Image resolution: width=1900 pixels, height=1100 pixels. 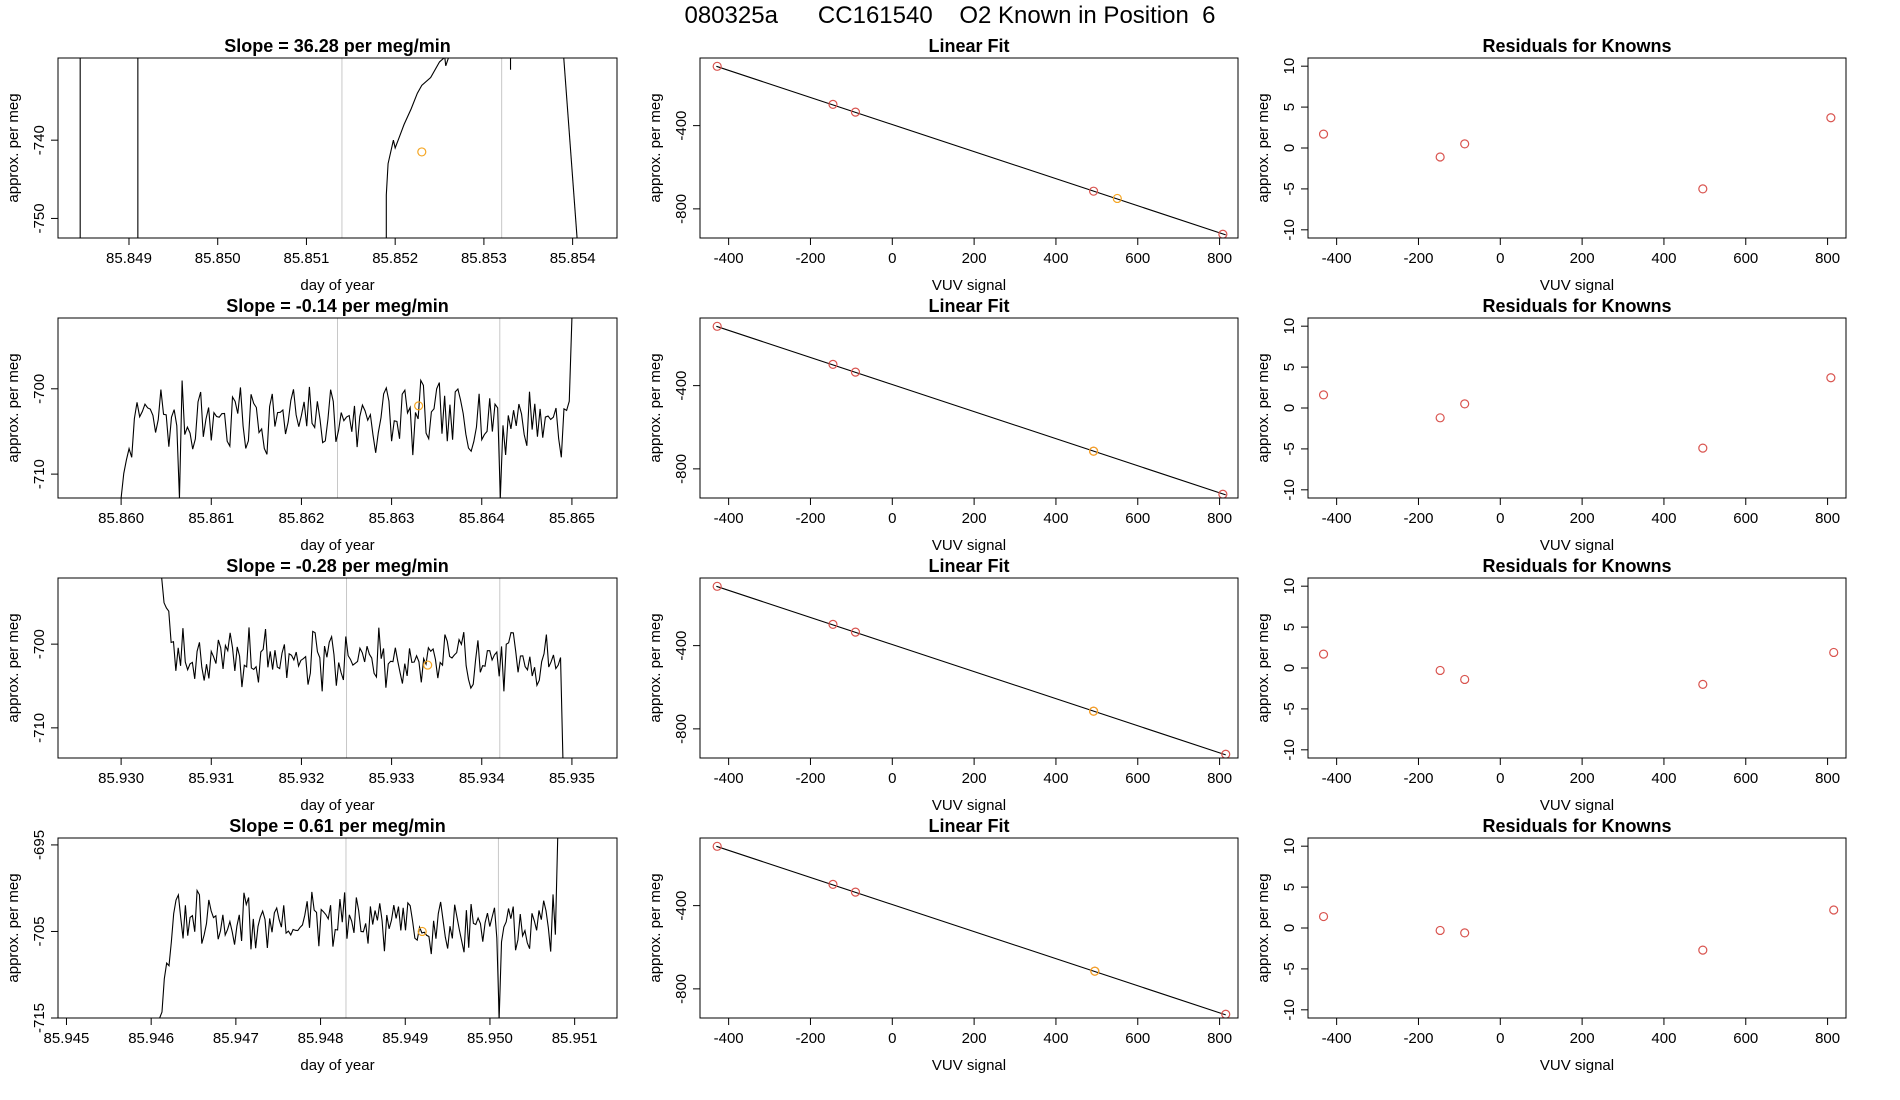 What do you see at coordinates (573, 258) in the screenshot?
I see `x-tick-label: 85.854` at bounding box center [573, 258].